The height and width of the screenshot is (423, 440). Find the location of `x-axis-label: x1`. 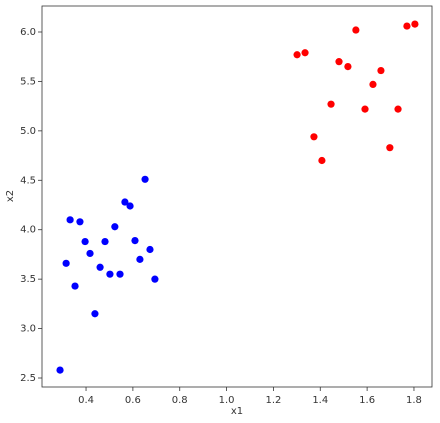

x-axis-label: x1 is located at coordinates (237, 411).